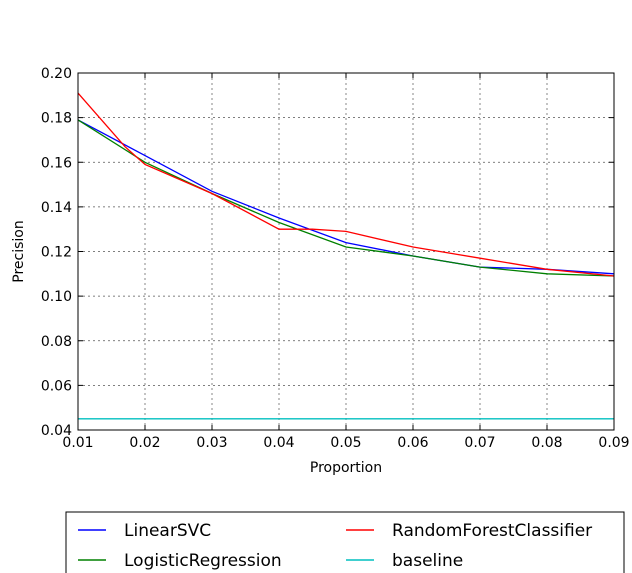  What do you see at coordinates (167, 531) in the screenshot?
I see `legend-label: LinearSVC` at bounding box center [167, 531].